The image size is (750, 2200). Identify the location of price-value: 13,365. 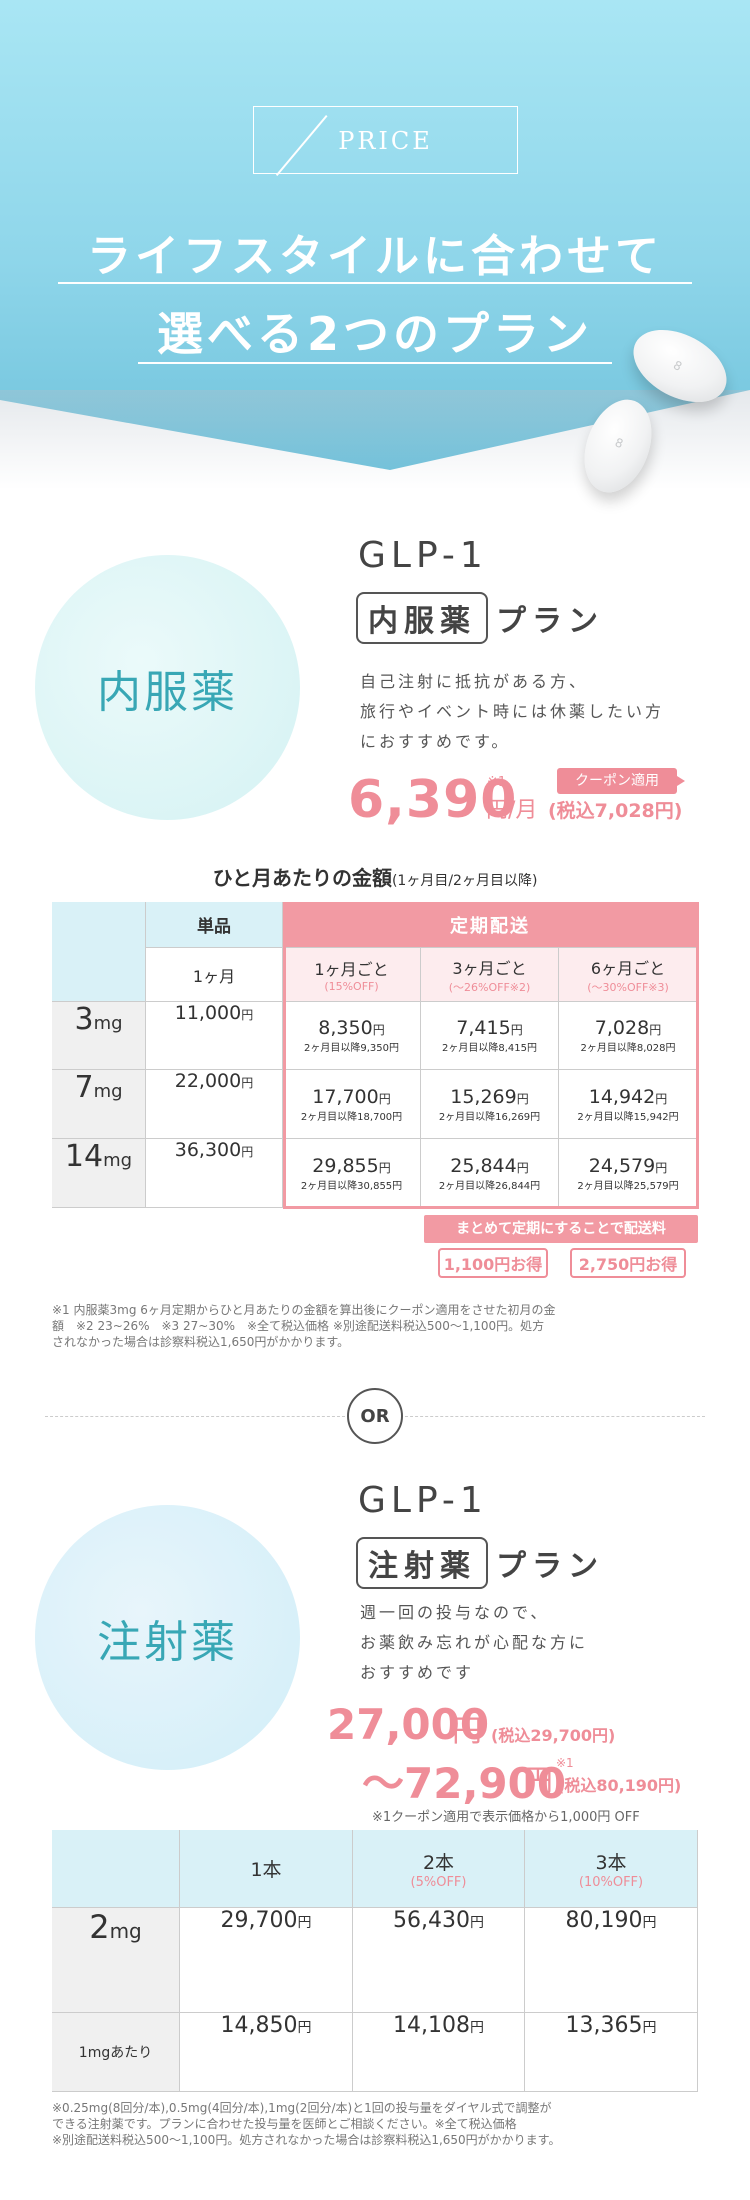
(604, 2025).